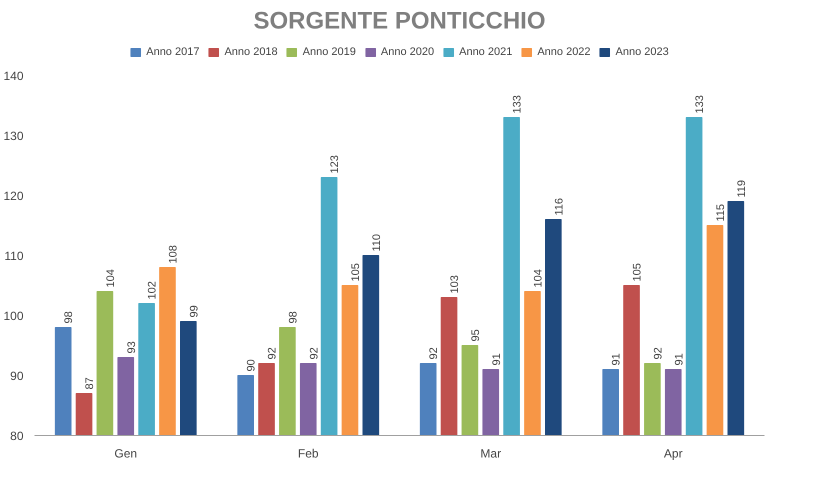 The width and height of the screenshot is (829, 491). What do you see at coordinates (152, 290) in the screenshot?
I see `data-label: 102` at bounding box center [152, 290].